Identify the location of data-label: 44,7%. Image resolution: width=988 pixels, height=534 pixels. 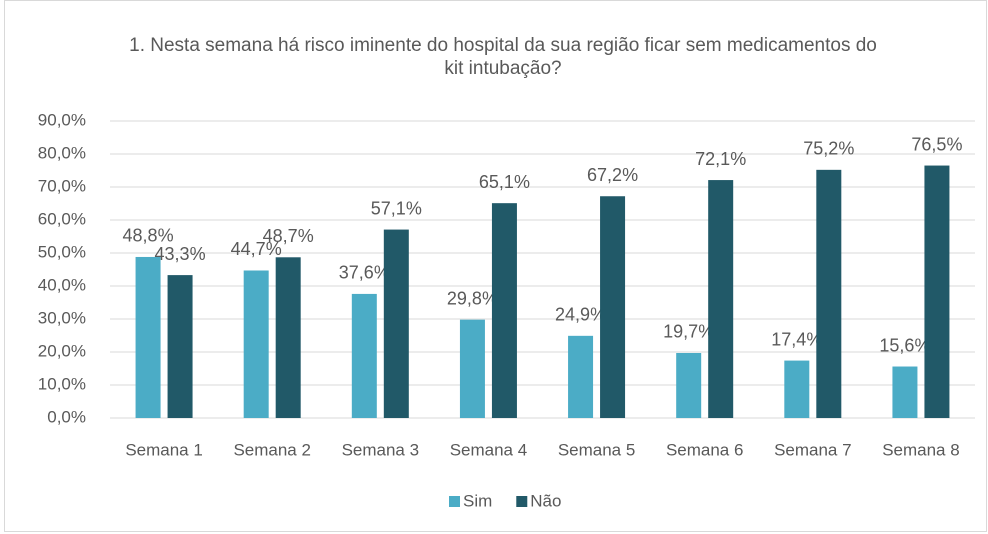
(256, 249).